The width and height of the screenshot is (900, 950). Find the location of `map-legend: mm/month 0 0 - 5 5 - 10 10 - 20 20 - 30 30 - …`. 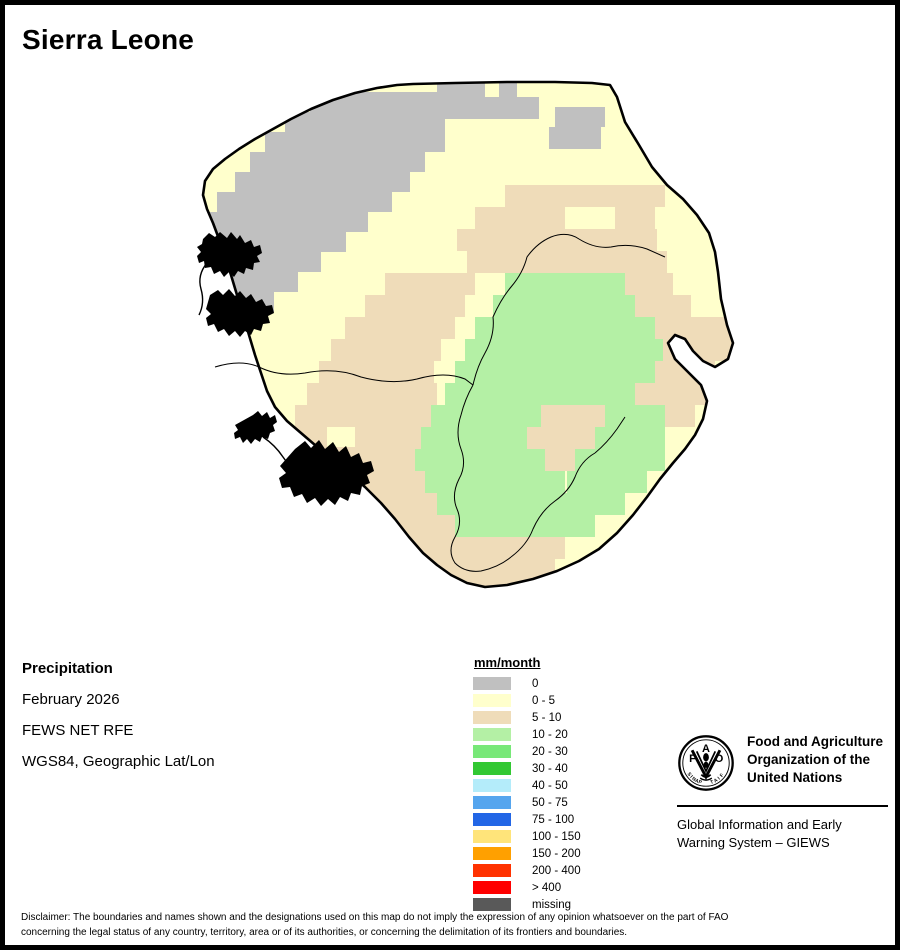

map-legend: mm/month 0 0 - 5 5 - 10 10 - 20 20 - 30 30 - … is located at coordinates (543, 775).